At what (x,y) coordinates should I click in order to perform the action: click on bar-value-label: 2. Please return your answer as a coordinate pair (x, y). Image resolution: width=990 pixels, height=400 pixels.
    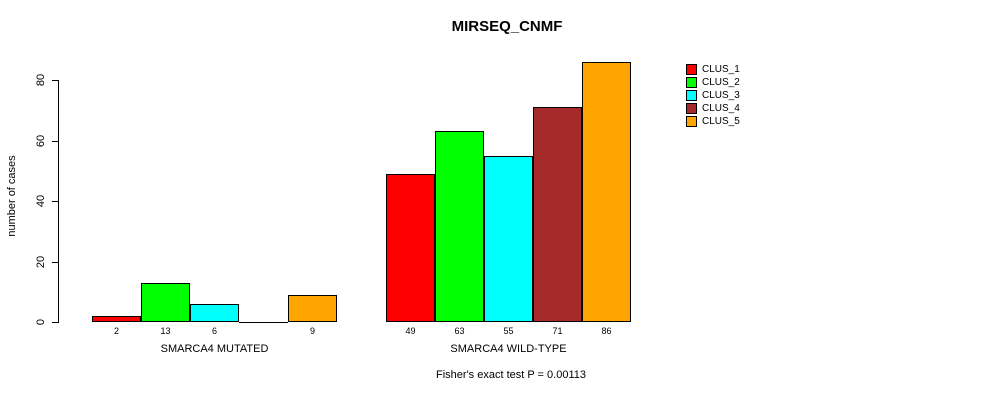
    Looking at the image, I should click on (116, 331).